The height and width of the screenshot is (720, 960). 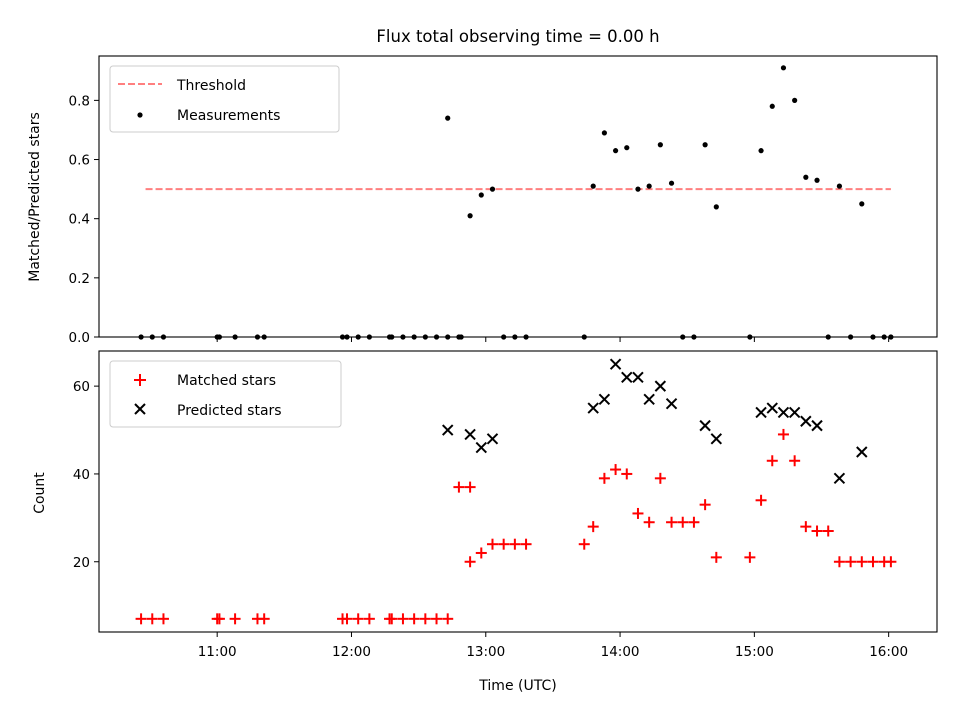 I want to click on top-y-tick-label: 0.6, so click(x=79, y=161).